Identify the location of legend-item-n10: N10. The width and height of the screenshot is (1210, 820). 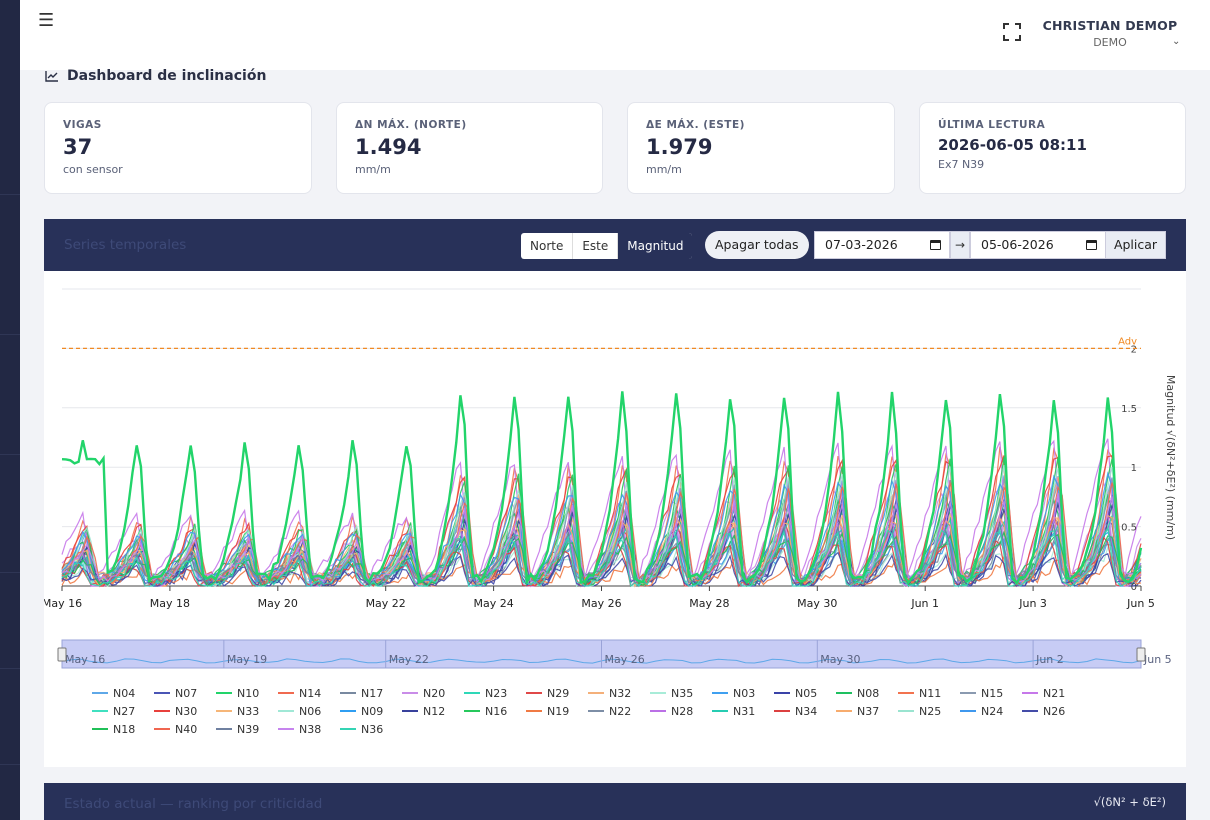
(247, 693).